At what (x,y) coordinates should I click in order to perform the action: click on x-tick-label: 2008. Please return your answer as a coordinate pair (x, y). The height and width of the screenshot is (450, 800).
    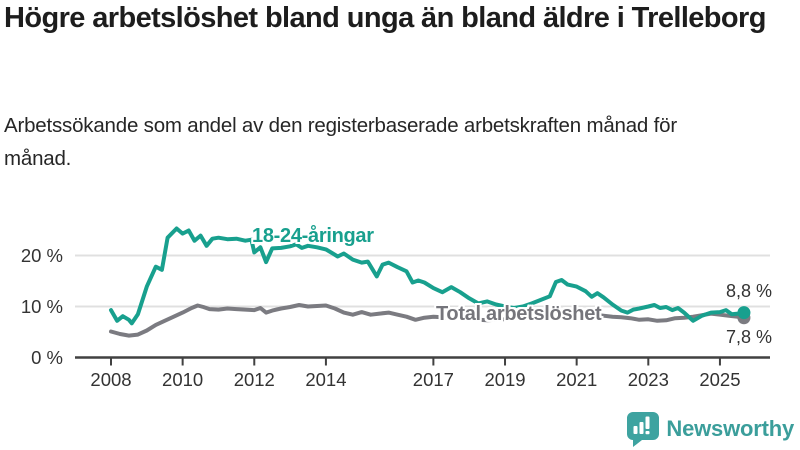
    Looking at the image, I should click on (110, 379).